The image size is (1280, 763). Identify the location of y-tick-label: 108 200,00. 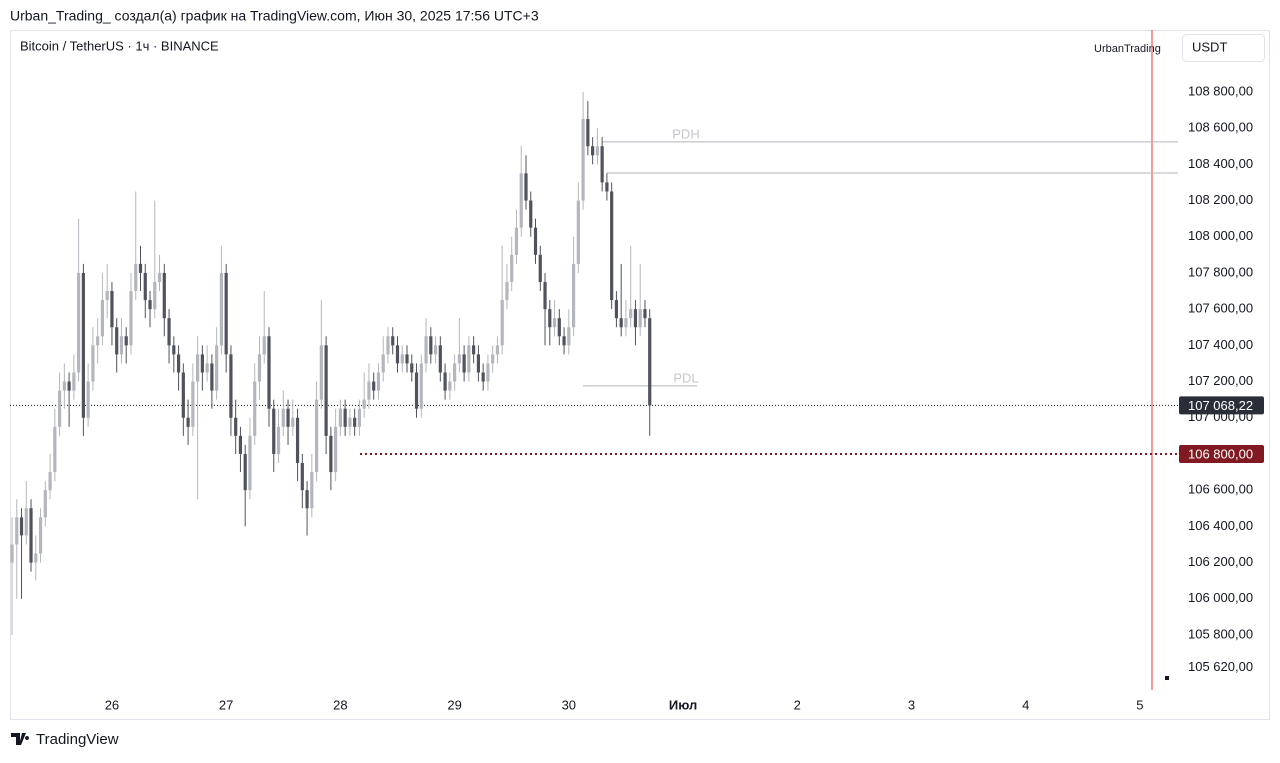
(1220, 199).